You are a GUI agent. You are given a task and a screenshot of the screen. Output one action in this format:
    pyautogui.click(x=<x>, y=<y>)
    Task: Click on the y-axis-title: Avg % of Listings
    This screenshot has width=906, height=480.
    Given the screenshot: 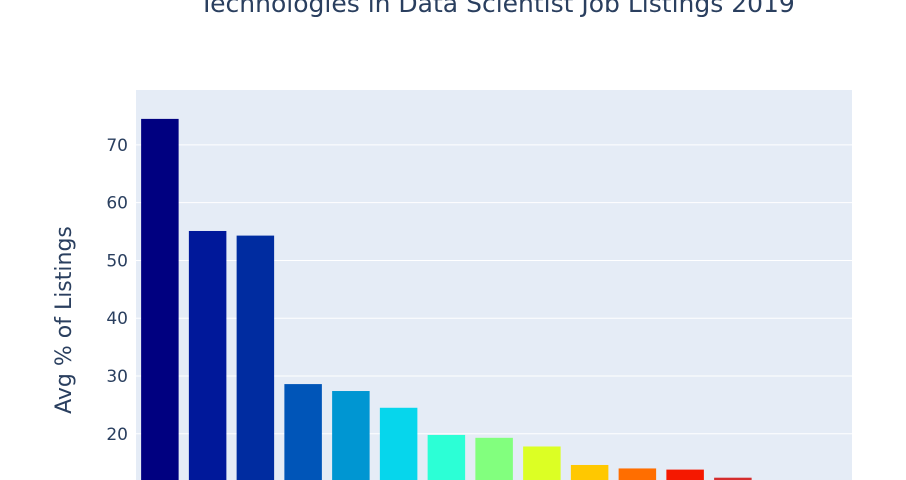 What is the action you would take?
    pyautogui.click(x=64, y=320)
    